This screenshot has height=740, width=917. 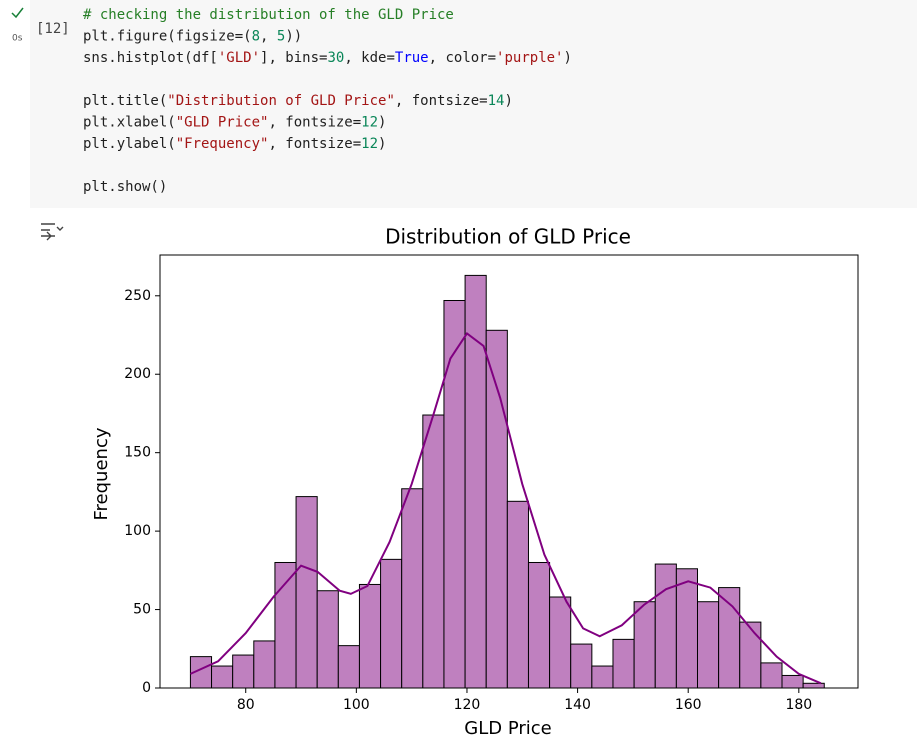 I want to click on code-token: 5, so click(x=281, y=37).